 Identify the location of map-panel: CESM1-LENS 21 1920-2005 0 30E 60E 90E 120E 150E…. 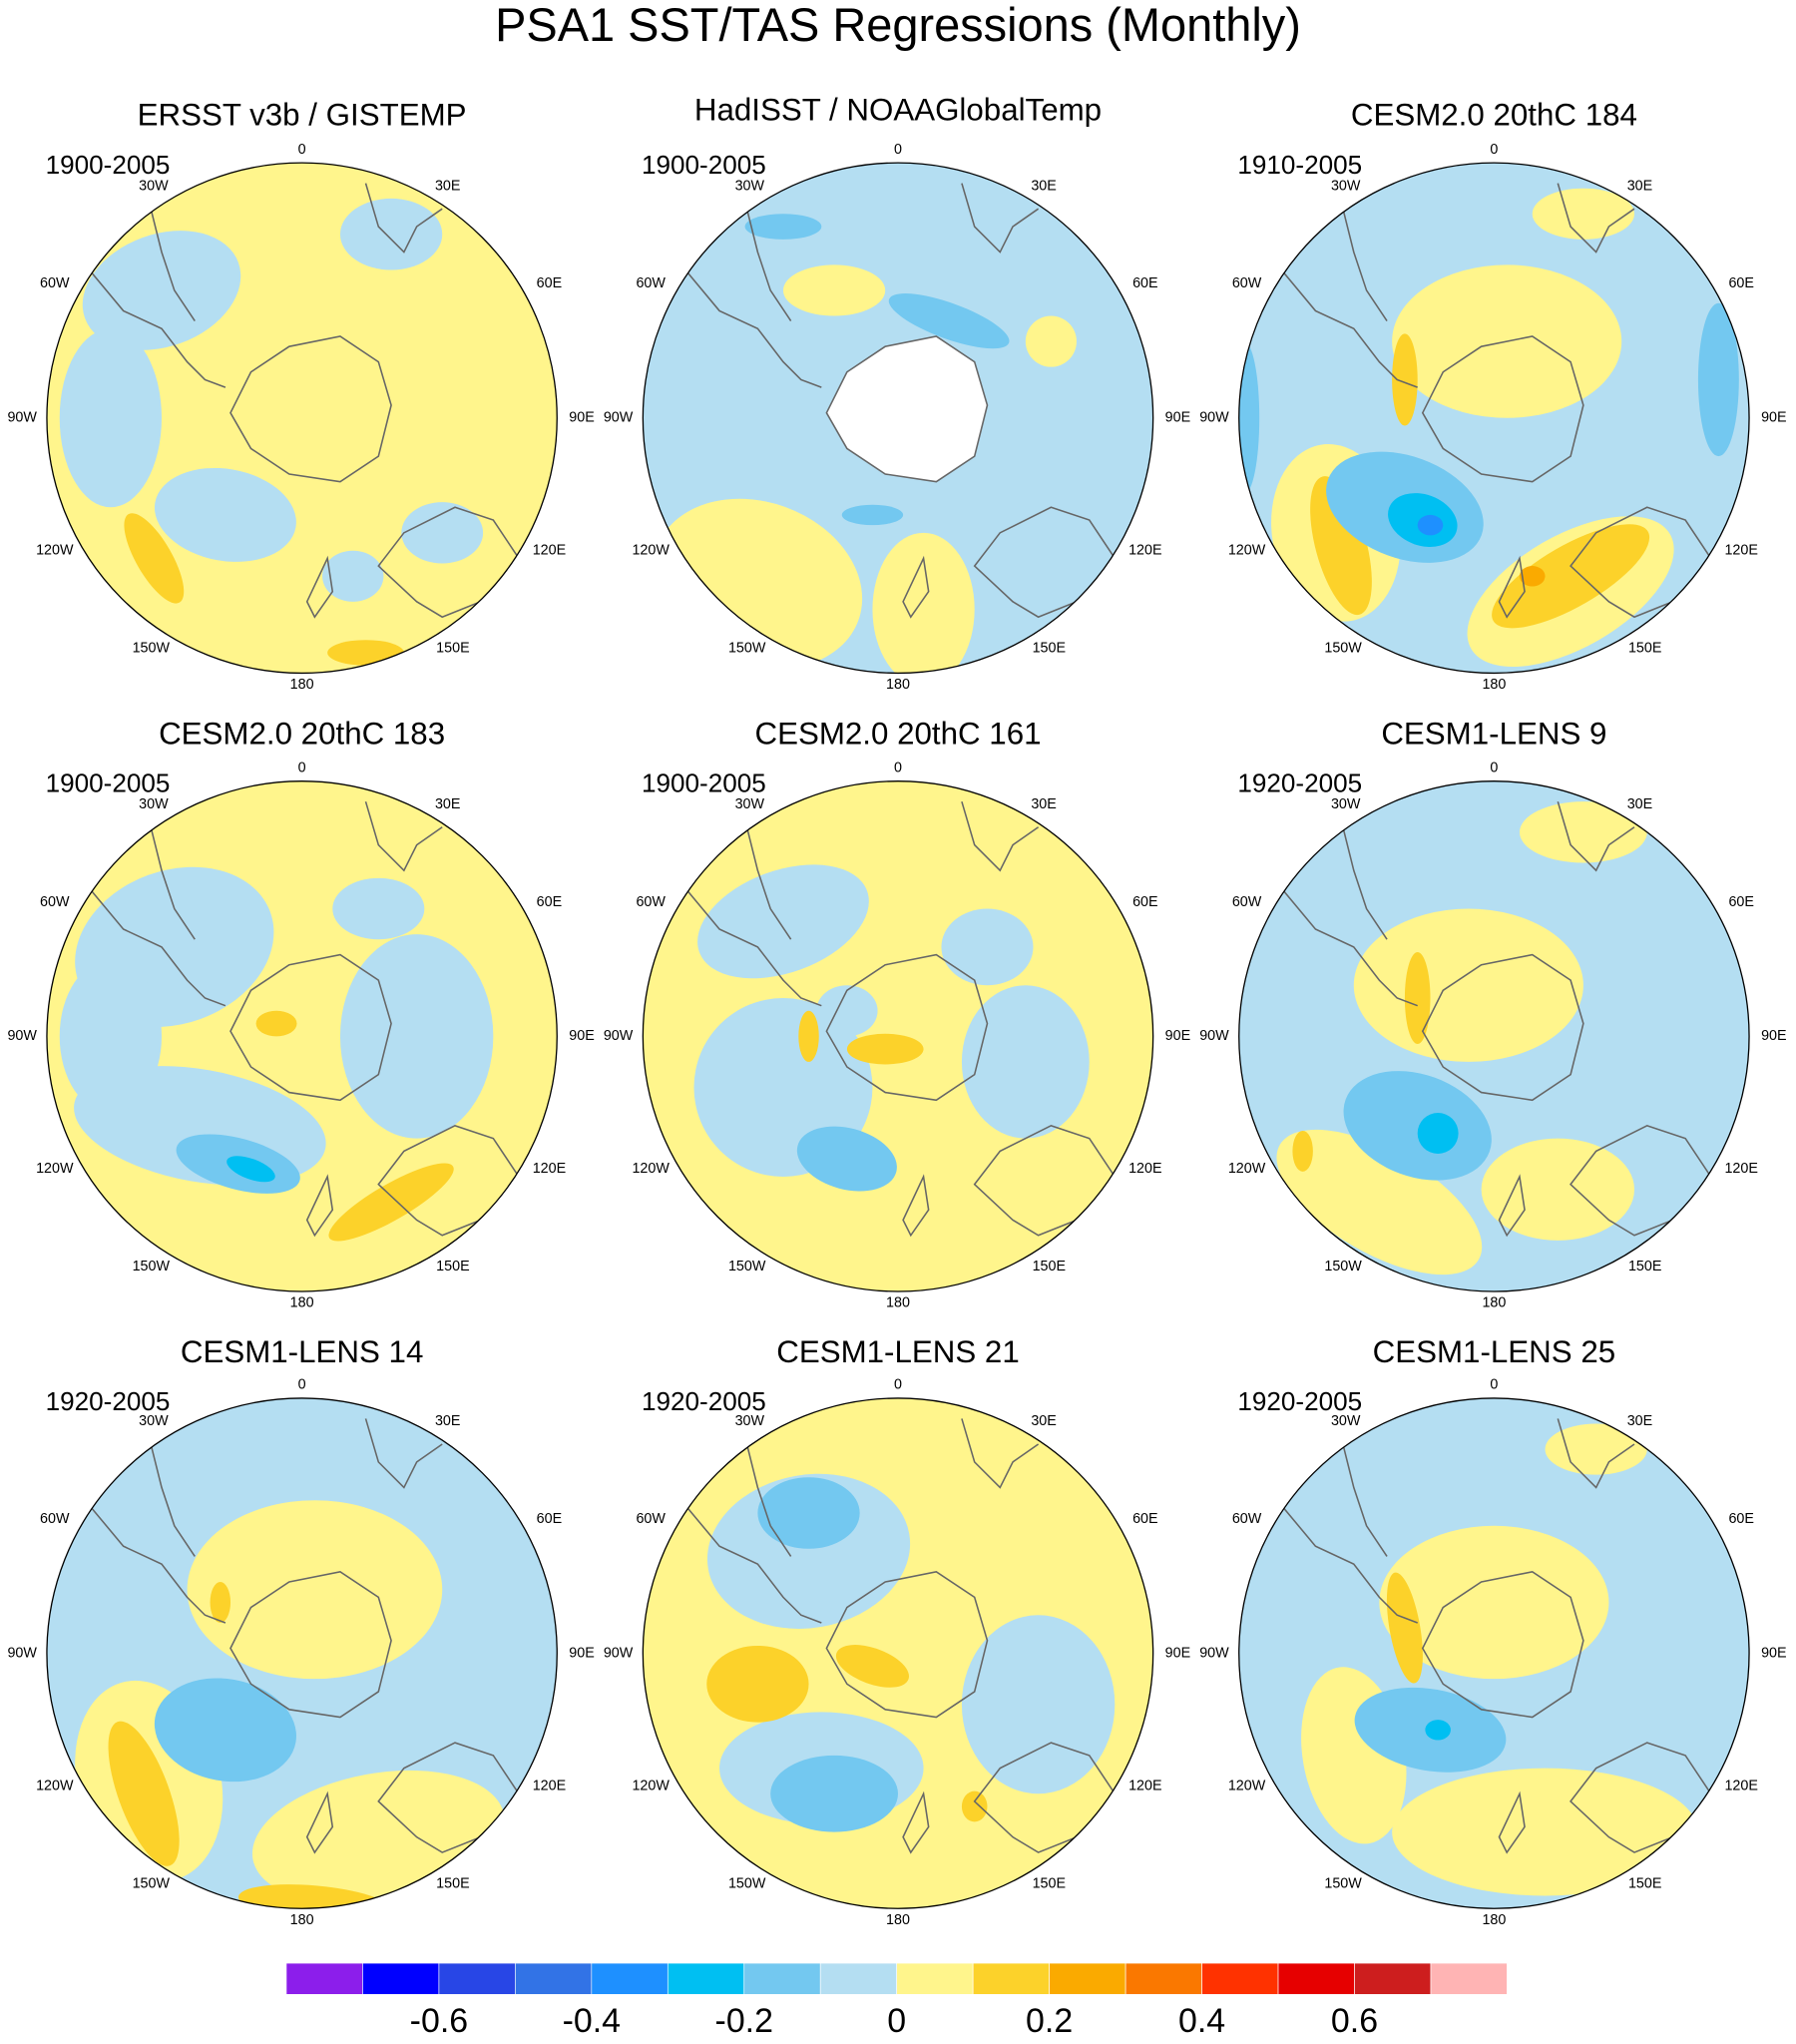
(897, 1631).